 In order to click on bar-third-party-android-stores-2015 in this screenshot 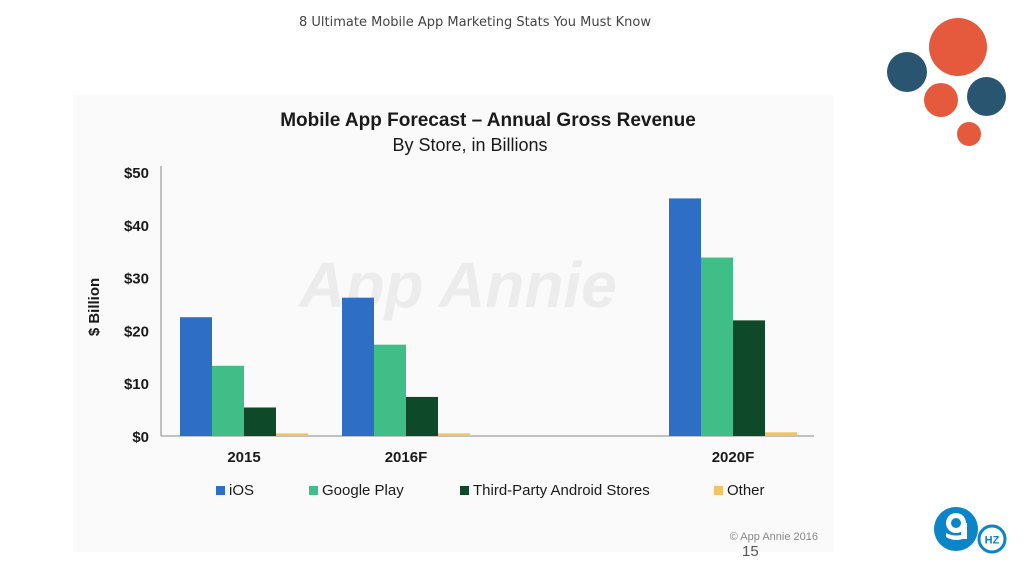, I will do `click(260, 421)`.